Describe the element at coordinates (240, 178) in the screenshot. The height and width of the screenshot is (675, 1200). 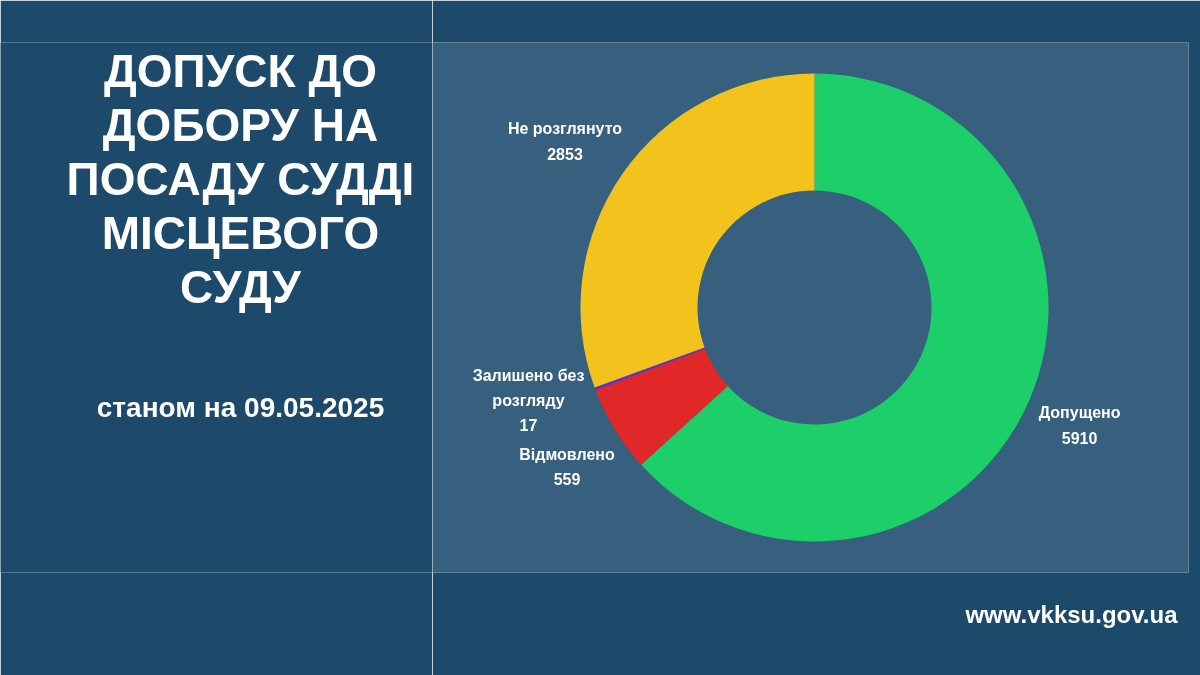
I see `text: ДОПУСК ДО ДОБОРУ НА ПОСАДУ СУДДІ МІСЦЕВОГО СУДУ` at that location.